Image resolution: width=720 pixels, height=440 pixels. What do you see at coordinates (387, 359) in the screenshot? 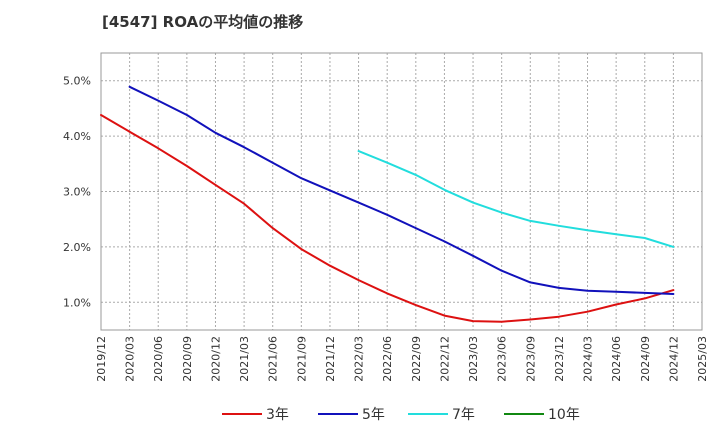
I see `x-tick-label: 2022/06` at bounding box center [387, 359].